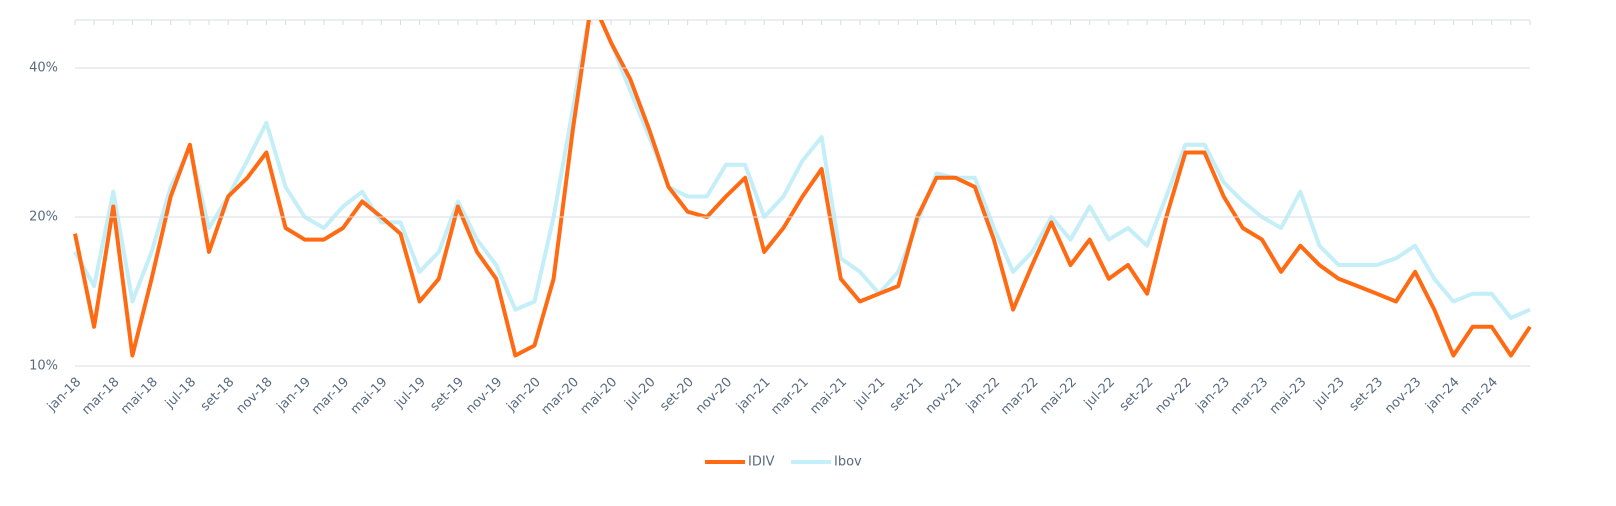 Image resolution: width=1616 pixels, height=506 pixels. What do you see at coordinates (753, 395) in the screenshot?
I see `x-tick-label: jan-21` at bounding box center [753, 395].